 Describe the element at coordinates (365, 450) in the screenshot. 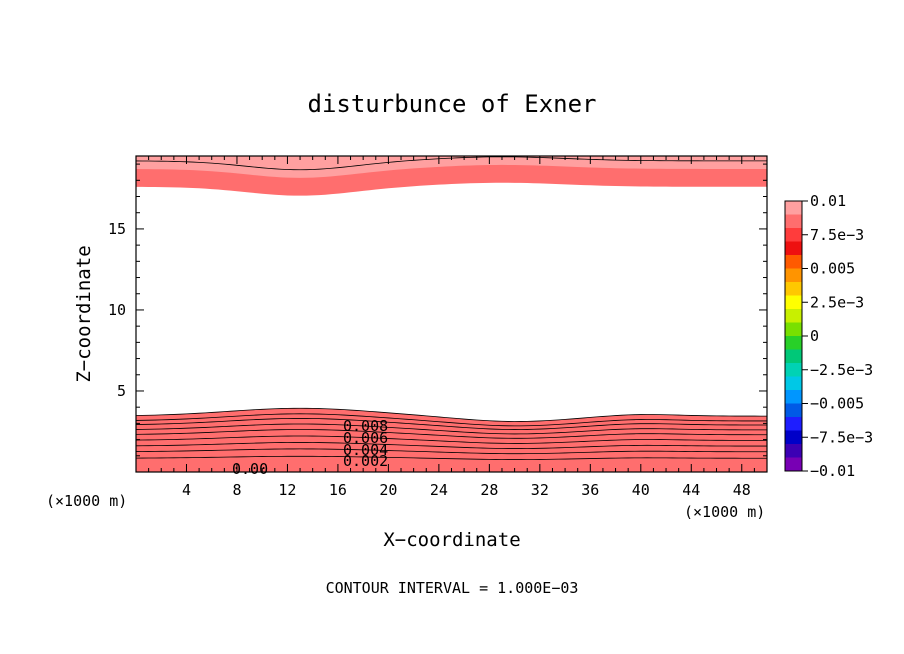

I see `contour-label: 0.004` at that location.